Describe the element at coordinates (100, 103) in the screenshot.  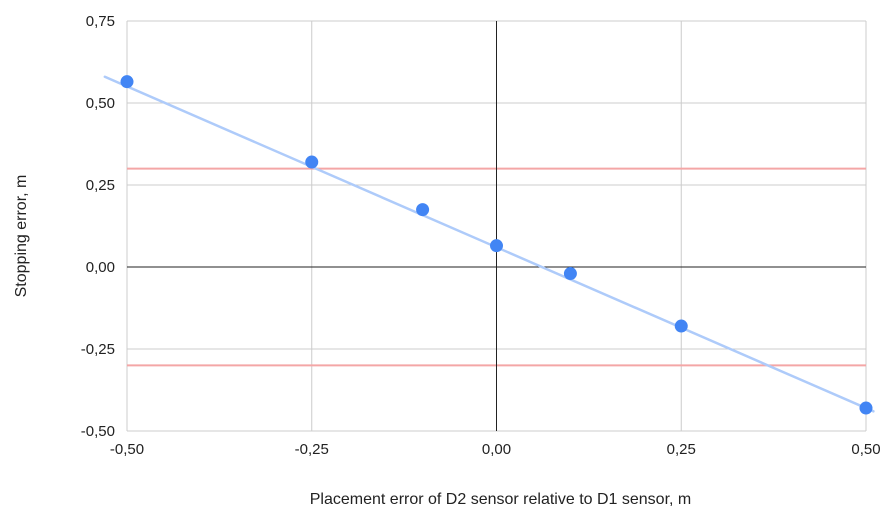
I see `y-tick-label: 0,50` at that location.